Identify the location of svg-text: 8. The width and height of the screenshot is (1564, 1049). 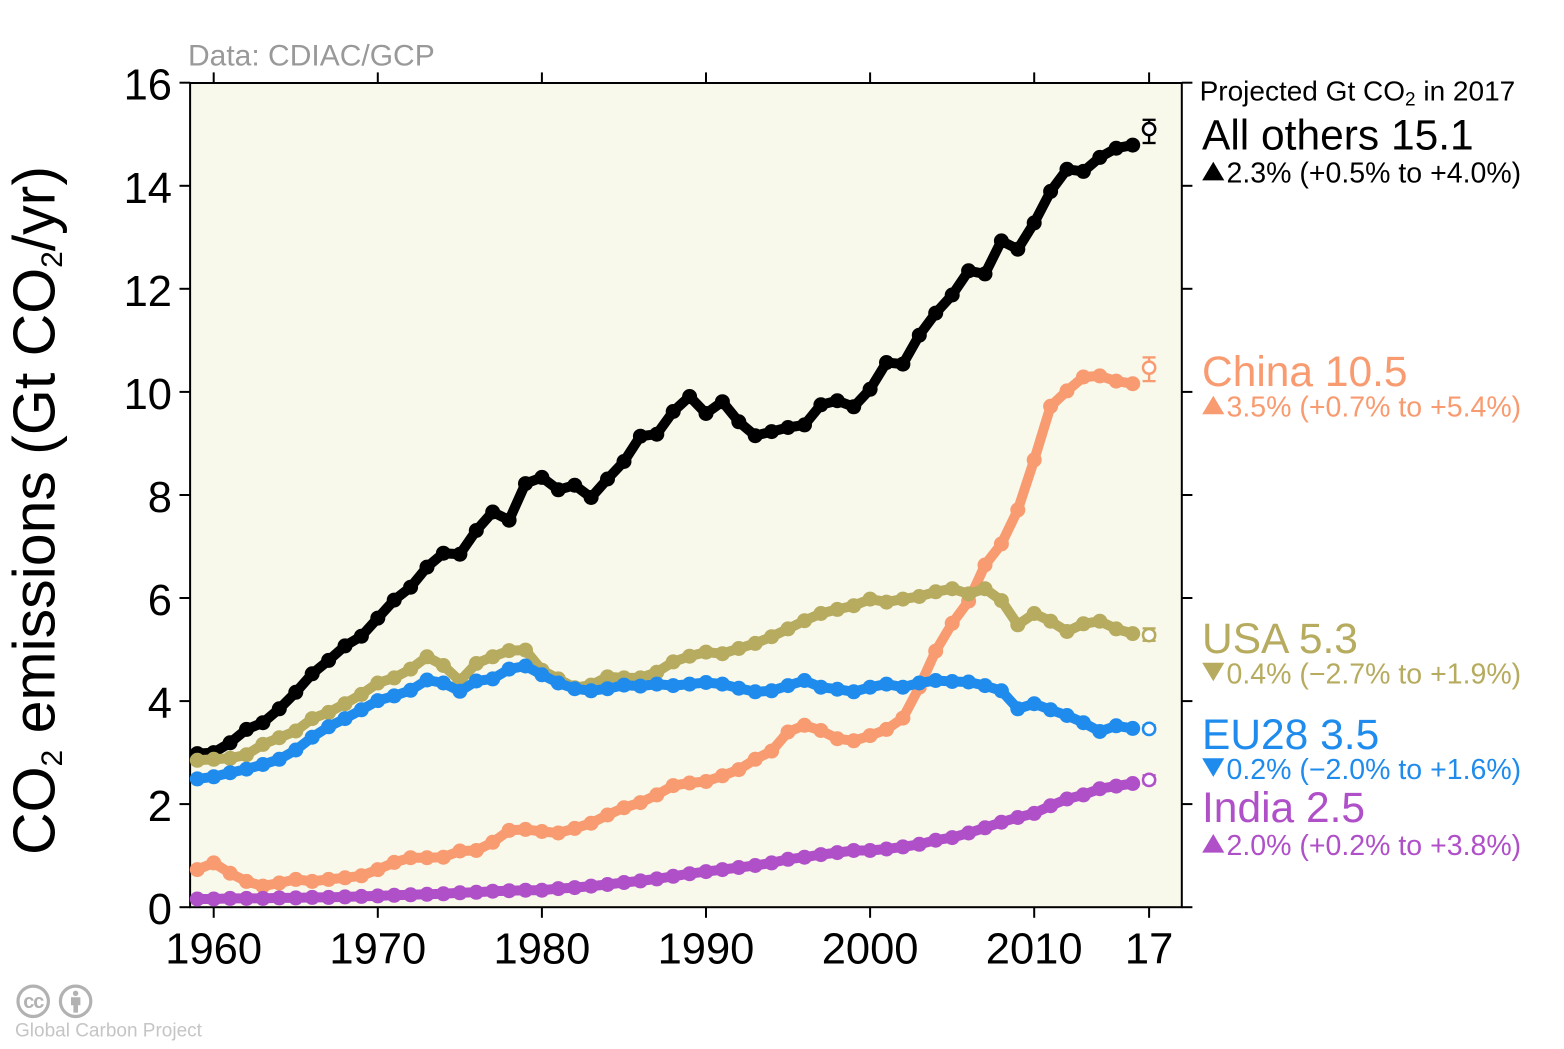
(160, 498).